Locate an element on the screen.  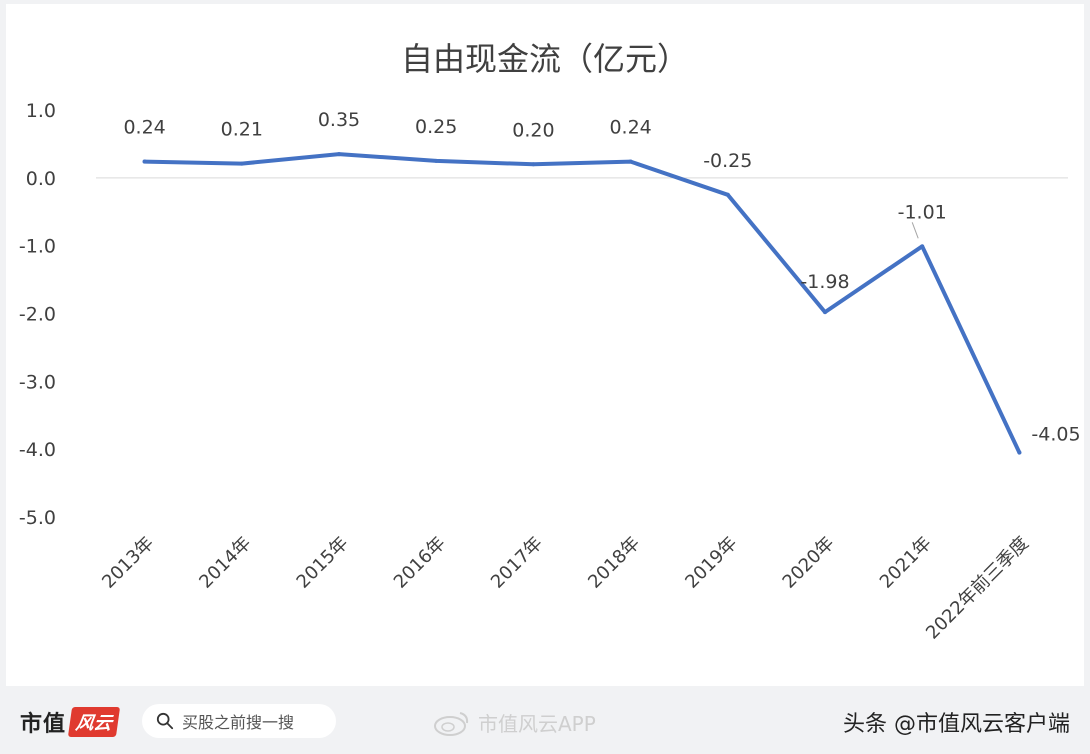
data-label: 0.21 is located at coordinates (242, 130).